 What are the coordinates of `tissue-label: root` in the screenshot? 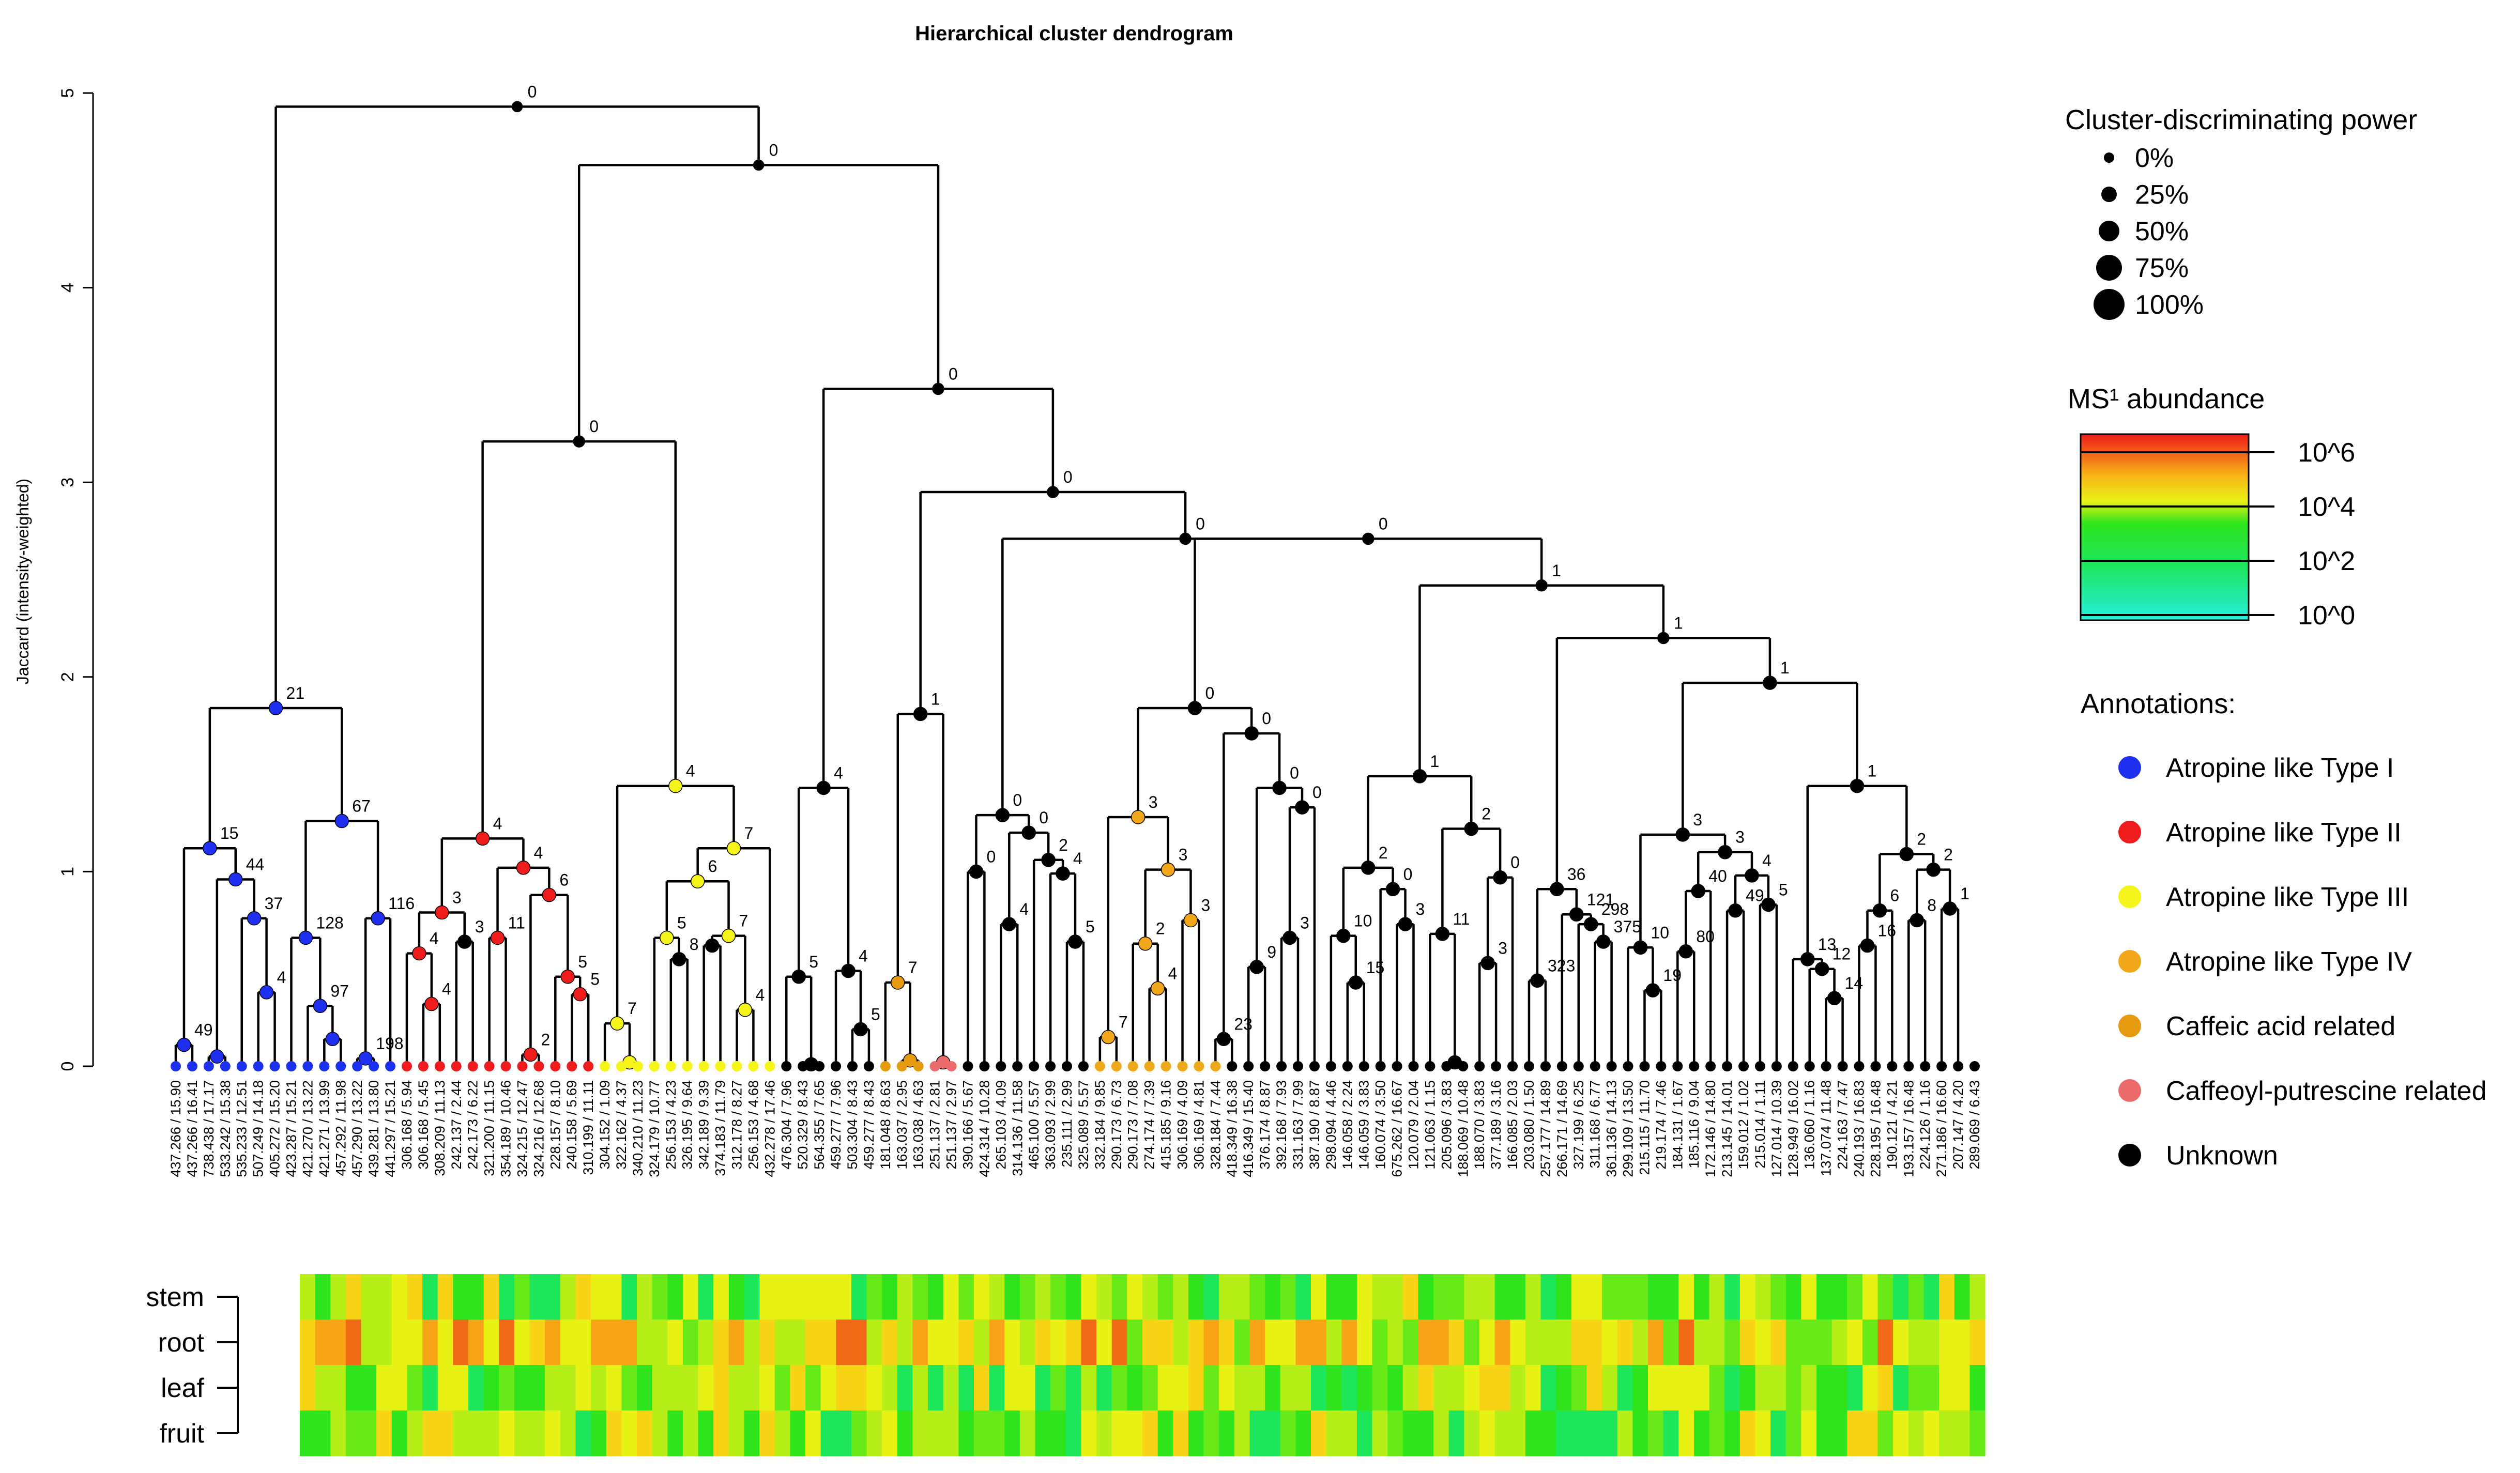 It's located at (181, 1343).